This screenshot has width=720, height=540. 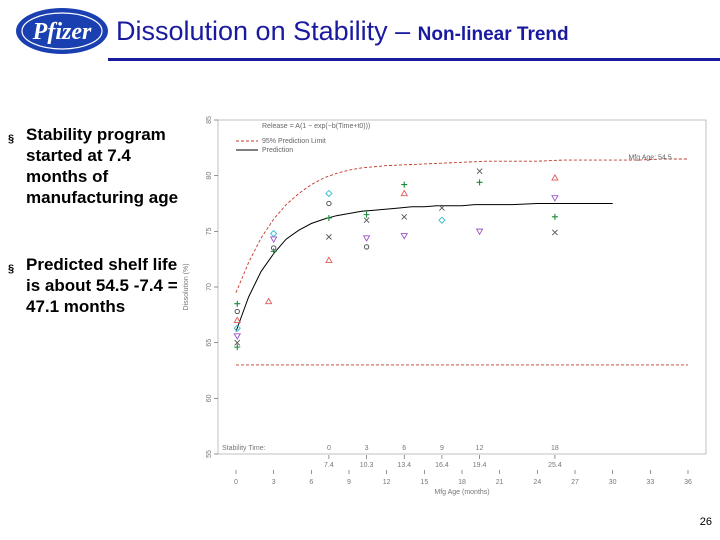 What do you see at coordinates (613, 482) in the screenshot?
I see `x-tick-label: 30` at bounding box center [613, 482].